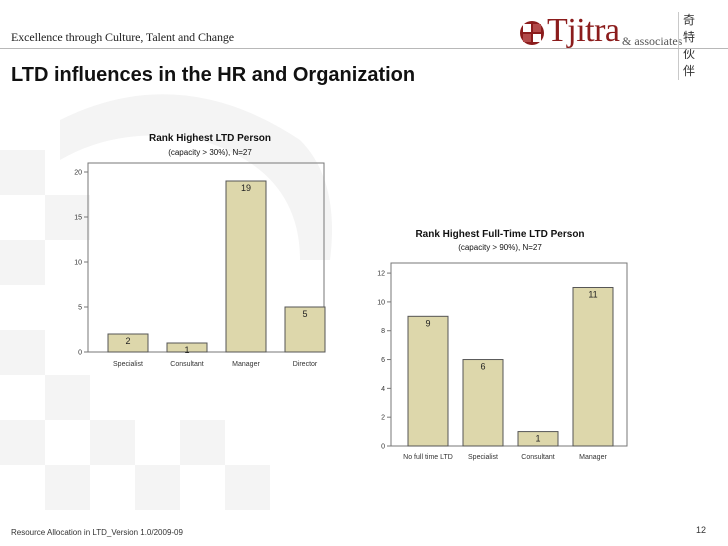  I want to click on chart-1-title: Rank Highest LTD Person, so click(210, 138).